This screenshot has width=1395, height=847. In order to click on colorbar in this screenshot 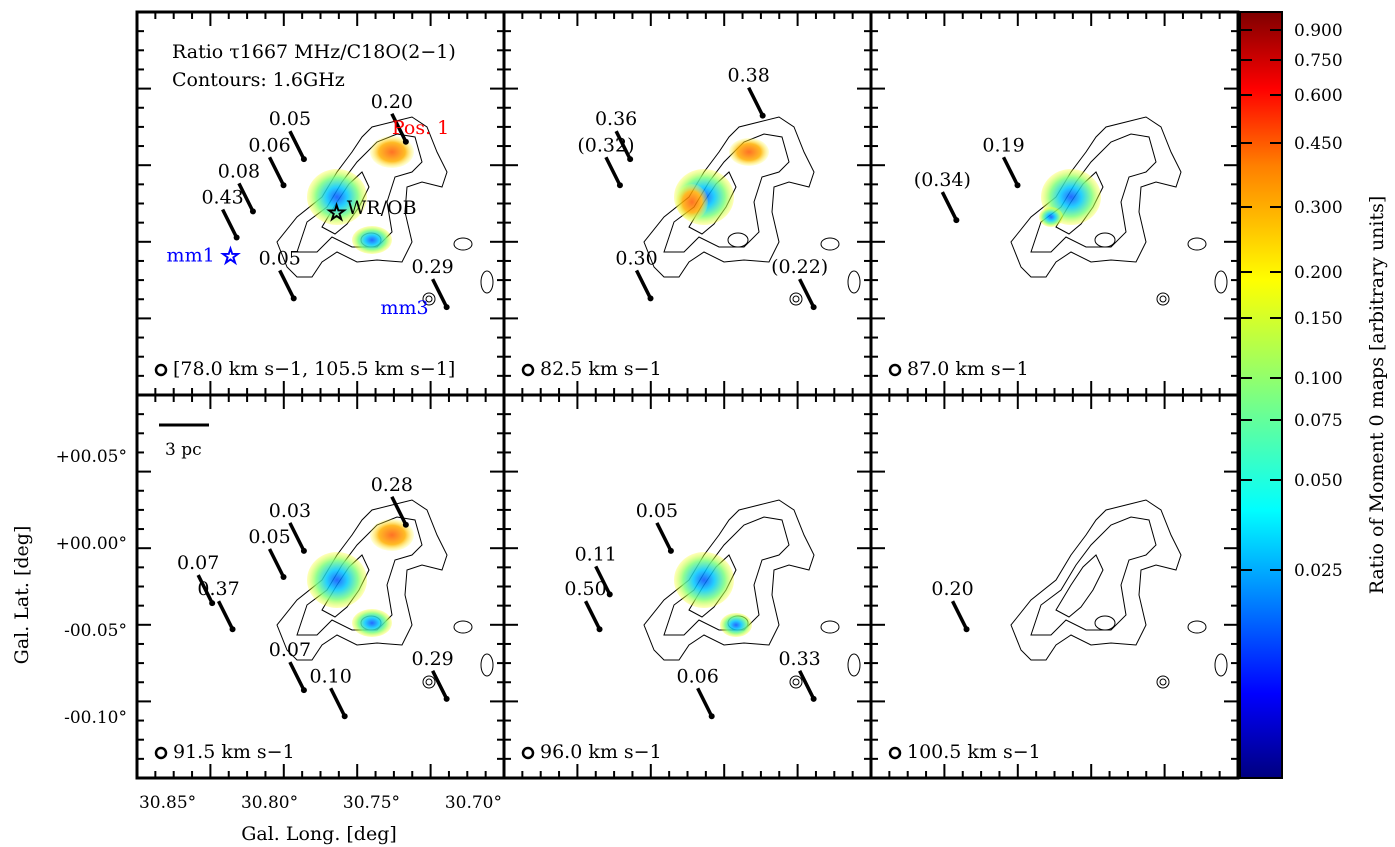, I will do `click(1261, 395)`.